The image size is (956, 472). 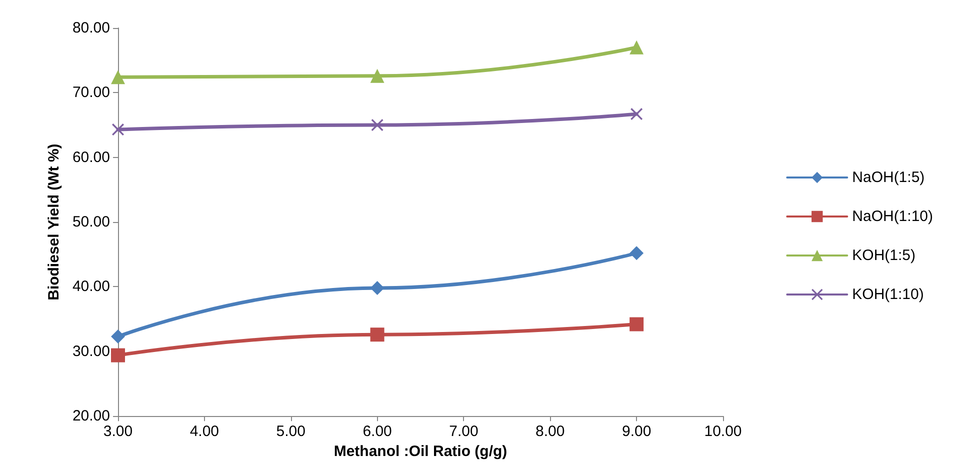 What do you see at coordinates (637, 431) in the screenshot?
I see `x-tick-label: 9.00` at bounding box center [637, 431].